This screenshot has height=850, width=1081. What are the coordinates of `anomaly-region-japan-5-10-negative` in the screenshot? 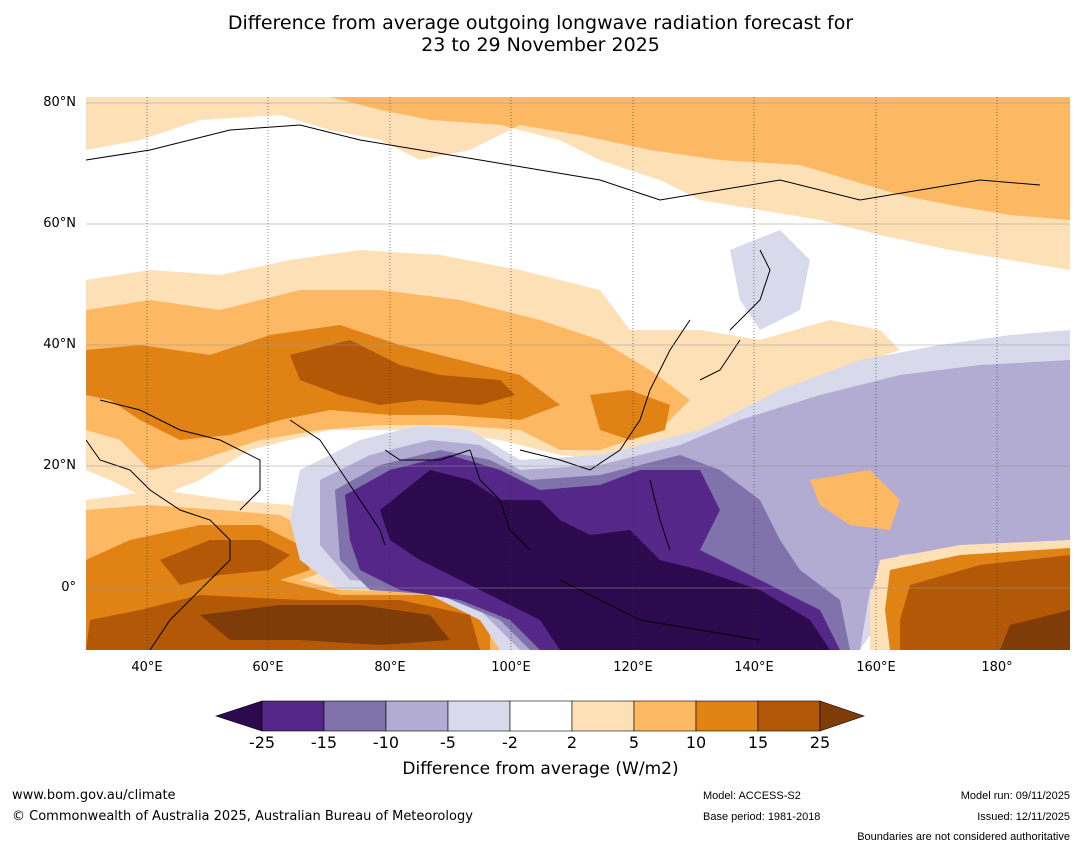 It's located at (770, 280).